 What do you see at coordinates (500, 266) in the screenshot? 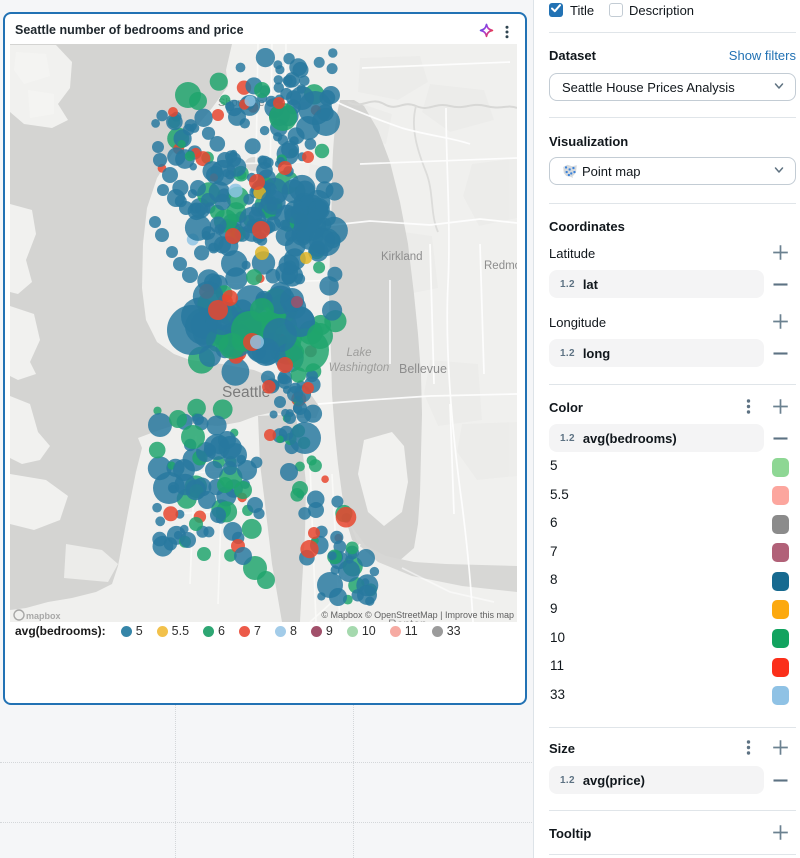
I see `svg-text: Redmond` at bounding box center [500, 266].